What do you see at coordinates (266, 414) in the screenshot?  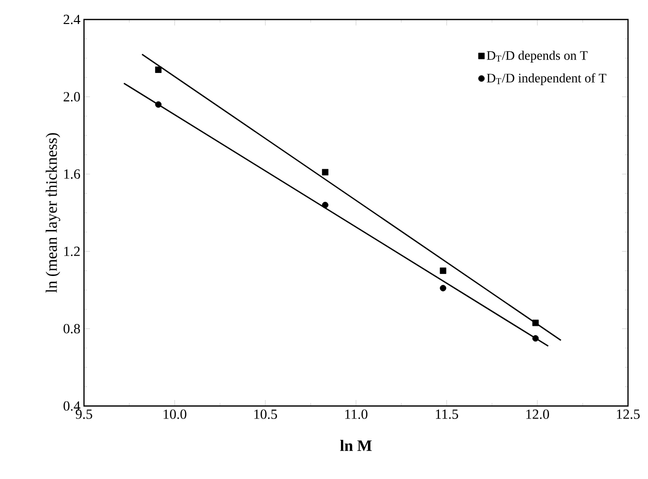 I see `x-tick-label: 10.5` at bounding box center [266, 414].